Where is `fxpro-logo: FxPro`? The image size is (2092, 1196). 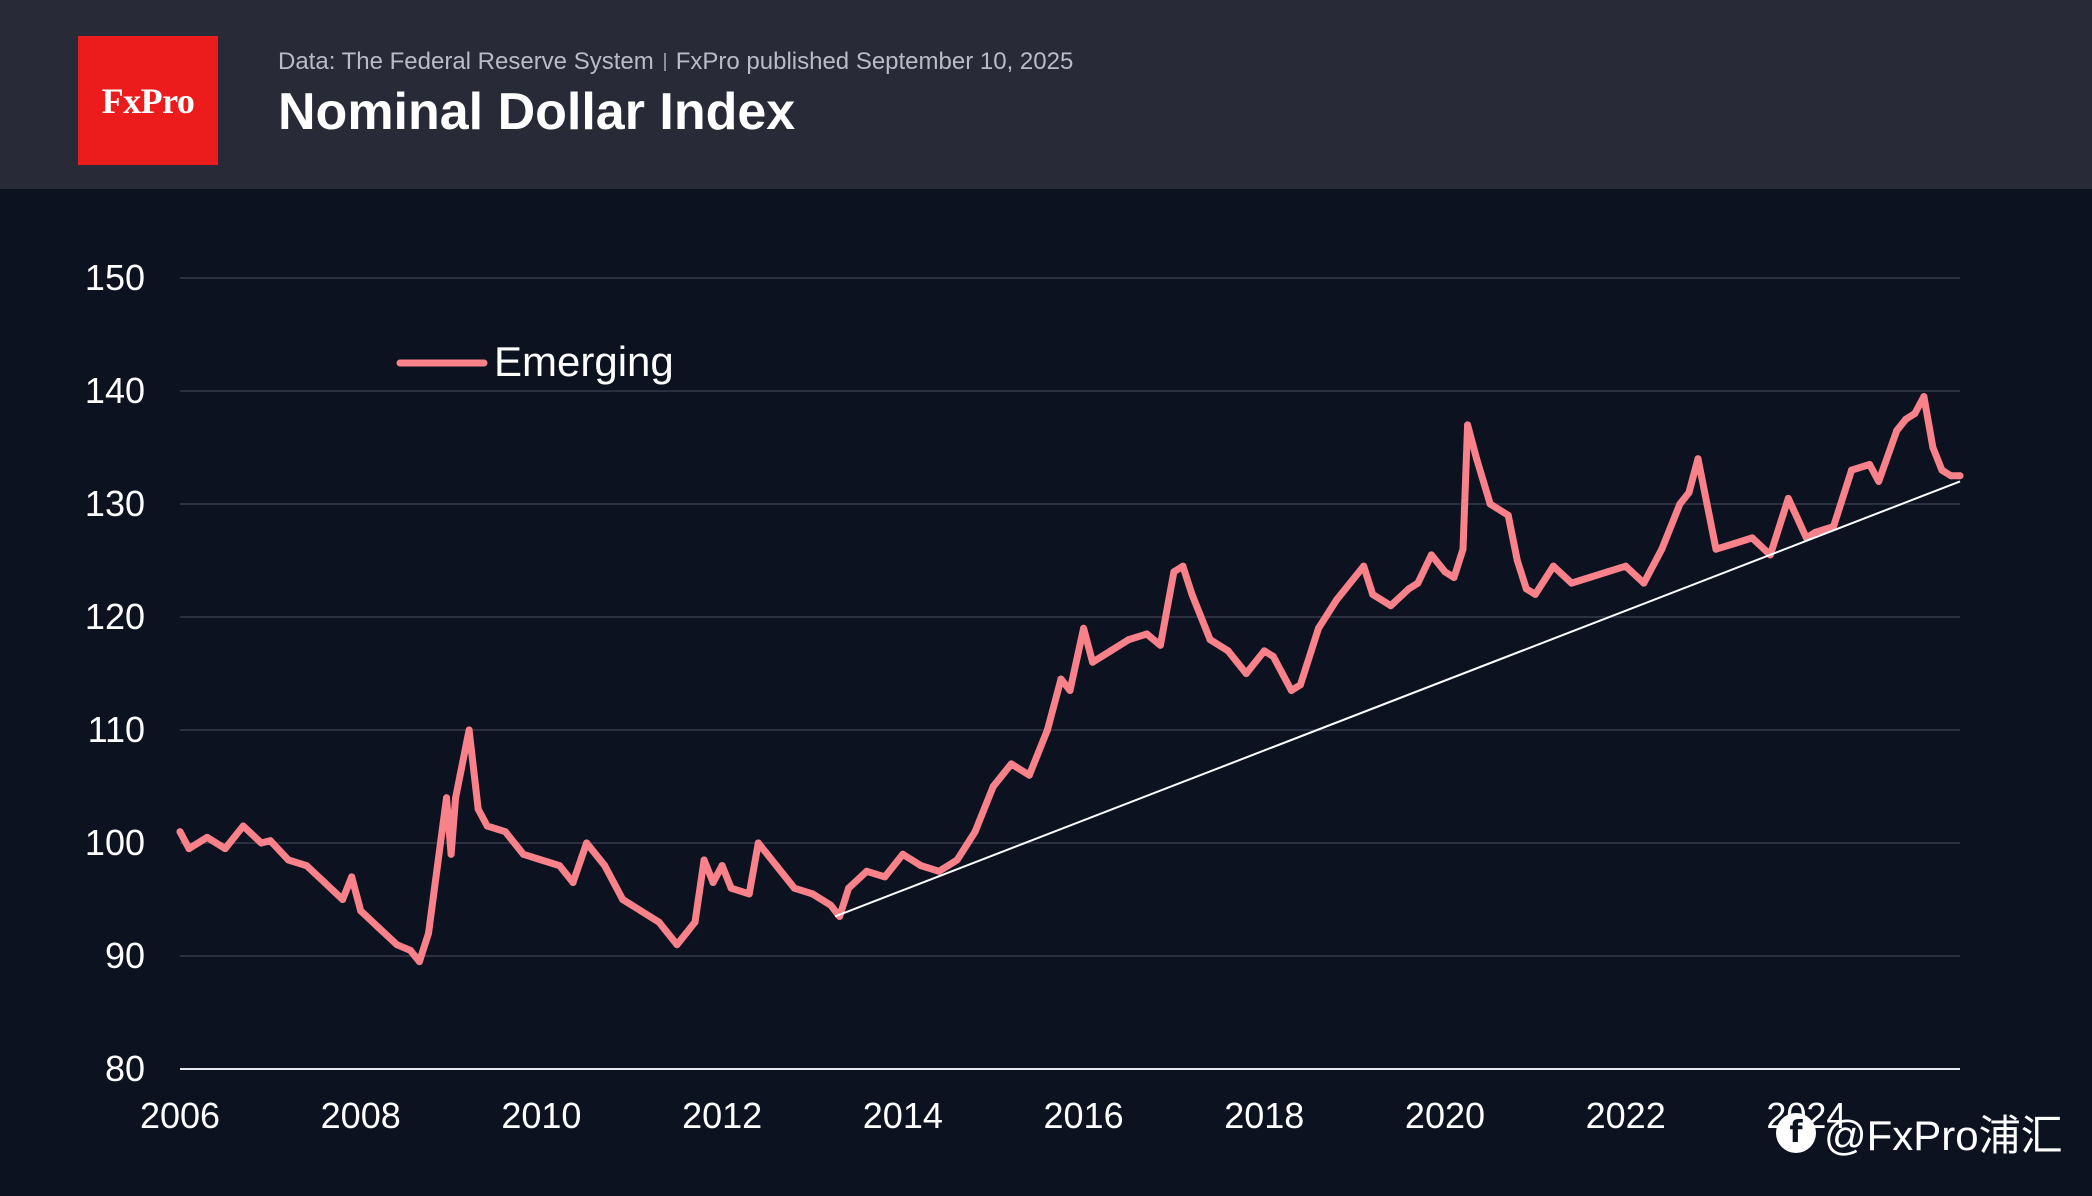 fxpro-logo: FxPro is located at coordinates (148, 100).